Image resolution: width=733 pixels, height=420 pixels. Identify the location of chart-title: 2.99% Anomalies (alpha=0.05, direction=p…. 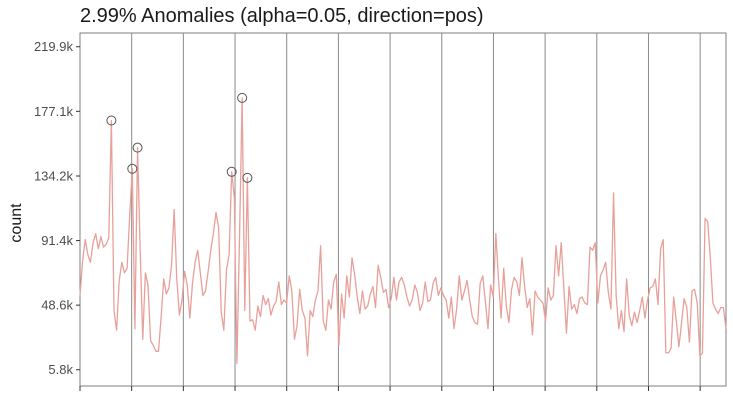
(282, 16).